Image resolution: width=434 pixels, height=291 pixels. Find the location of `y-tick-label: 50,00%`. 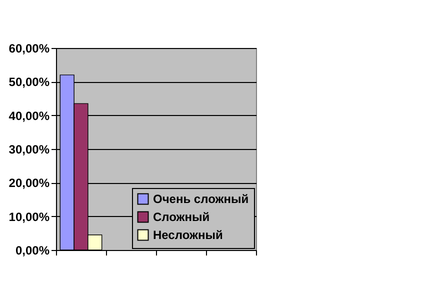

y-tick-label: 50,00% is located at coordinates (29, 82).